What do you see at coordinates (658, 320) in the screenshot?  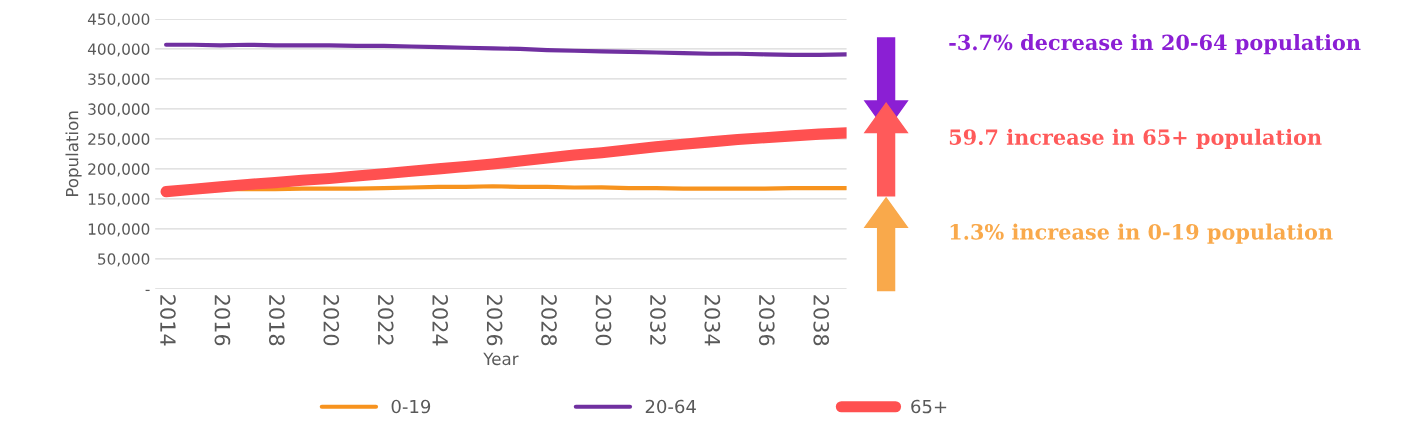 I see `x-tick-label: 2032` at bounding box center [658, 320].